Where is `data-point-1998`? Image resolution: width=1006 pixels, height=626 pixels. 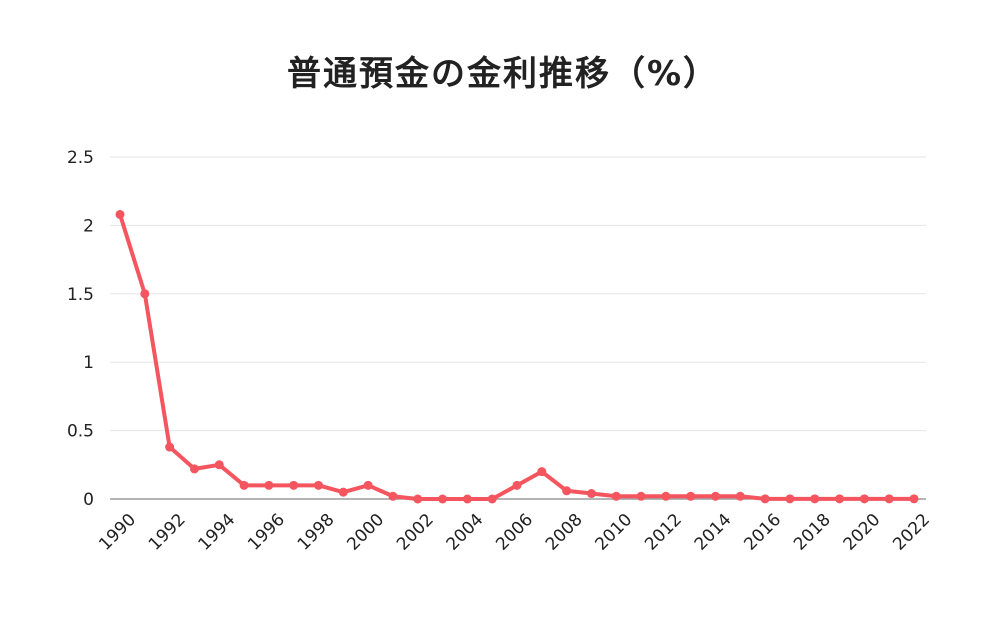
data-point-1998 is located at coordinates (318, 485).